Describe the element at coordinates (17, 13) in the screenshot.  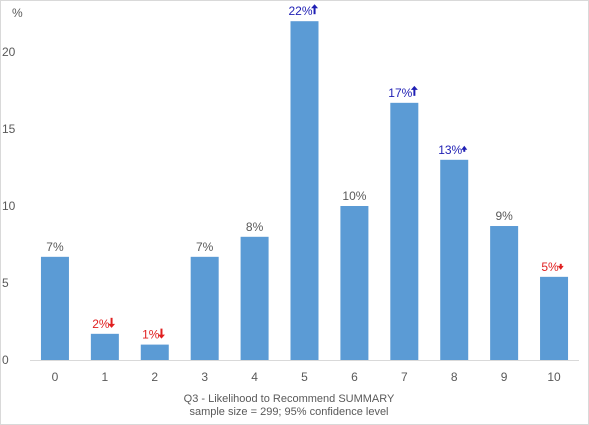
I see `y-axis-label: %` at that location.